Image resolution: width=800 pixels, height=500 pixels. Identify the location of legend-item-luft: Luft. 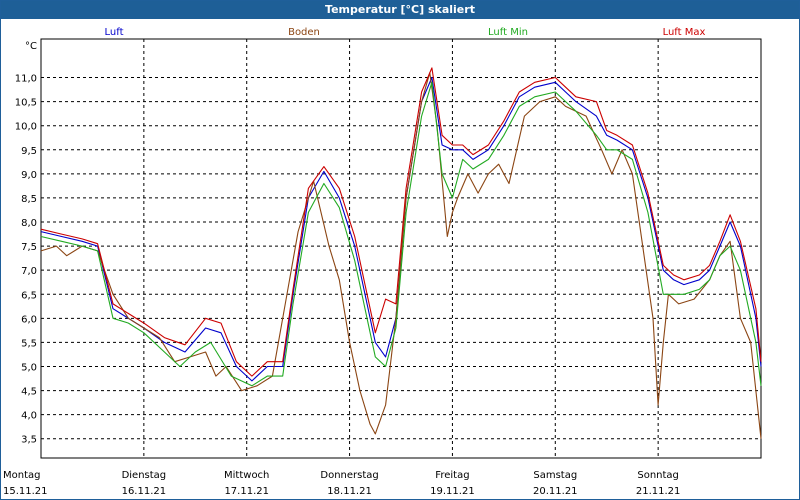
(114, 32).